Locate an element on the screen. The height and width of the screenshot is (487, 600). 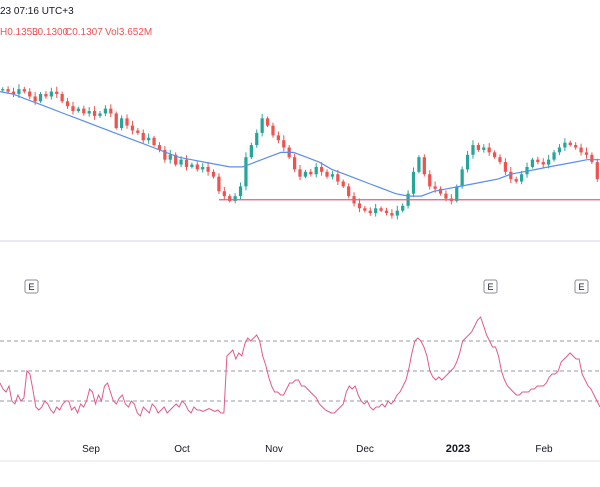
time-axis-label: Feb is located at coordinates (544, 449).